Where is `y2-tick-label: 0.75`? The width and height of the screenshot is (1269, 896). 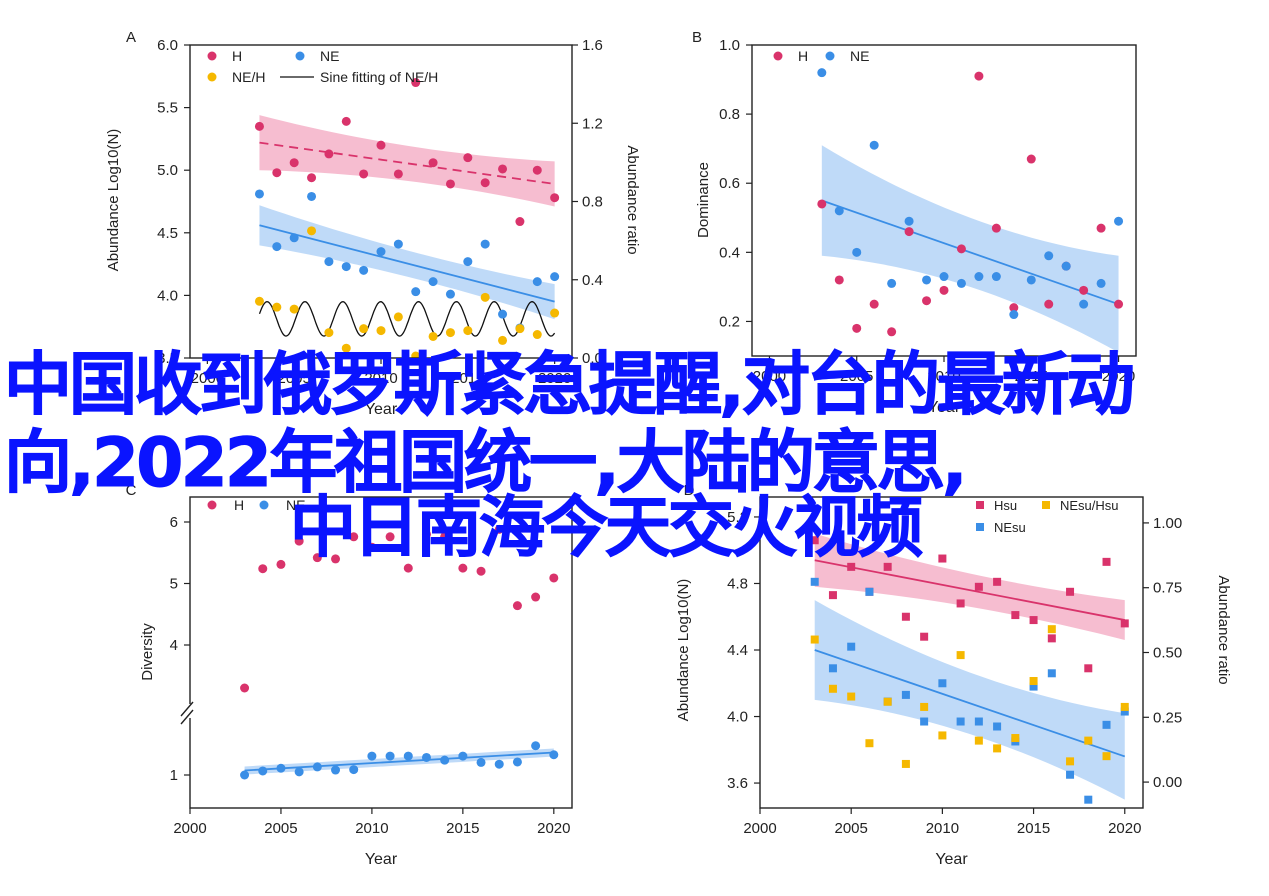 y2-tick-label: 0.75 is located at coordinates (1167, 588).